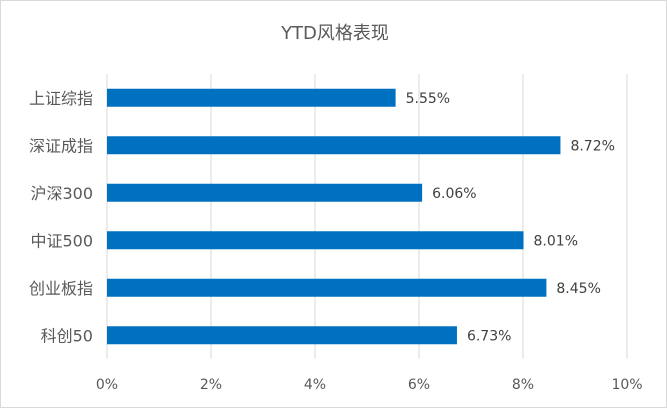 Image resolution: width=667 pixels, height=408 pixels. I want to click on data-label-1: 8.72%, so click(592, 146).